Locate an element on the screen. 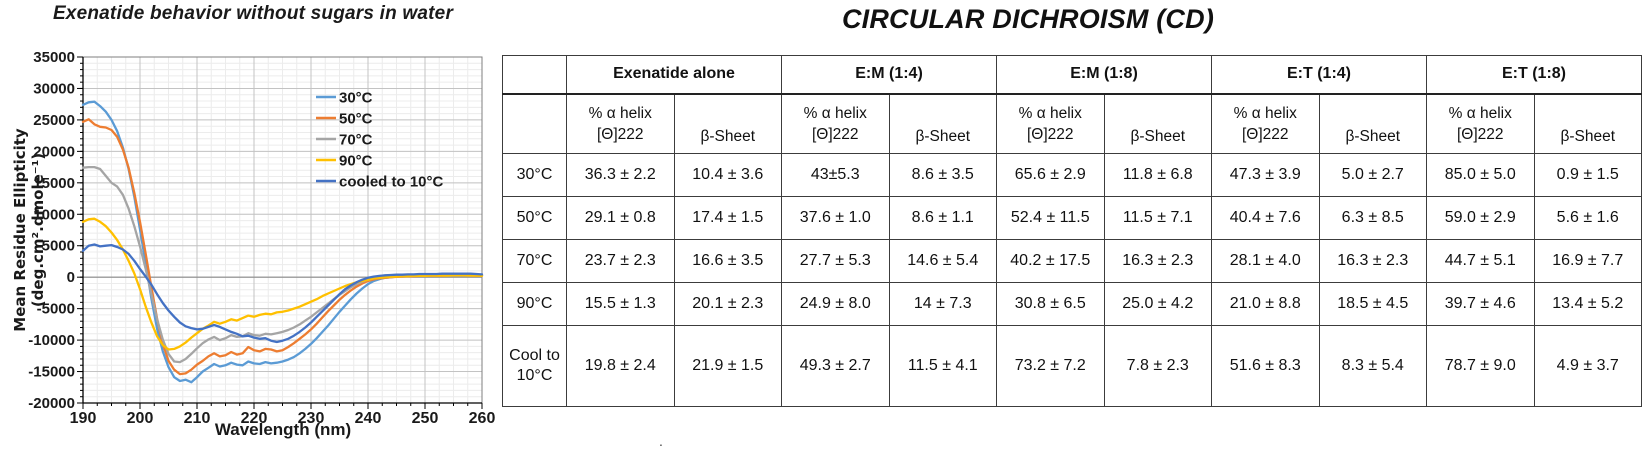 This screenshot has height=449, width=1648. value-cell: 73.2 ± 7.2 is located at coordinates (1050, 366).